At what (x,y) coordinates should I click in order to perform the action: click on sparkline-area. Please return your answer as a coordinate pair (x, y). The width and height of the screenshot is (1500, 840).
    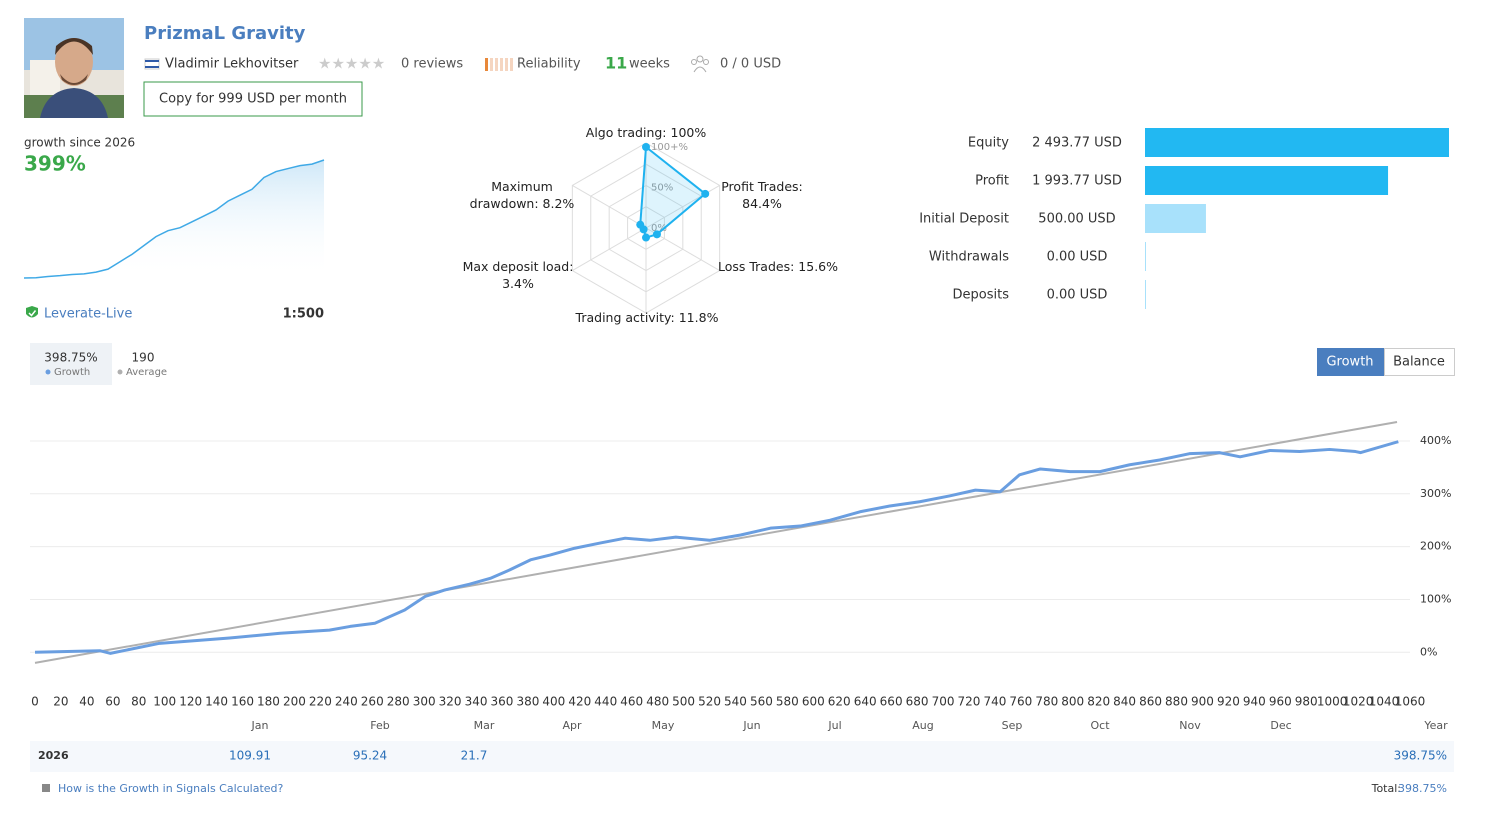
    Looking at the image, I should click on (174, 219).